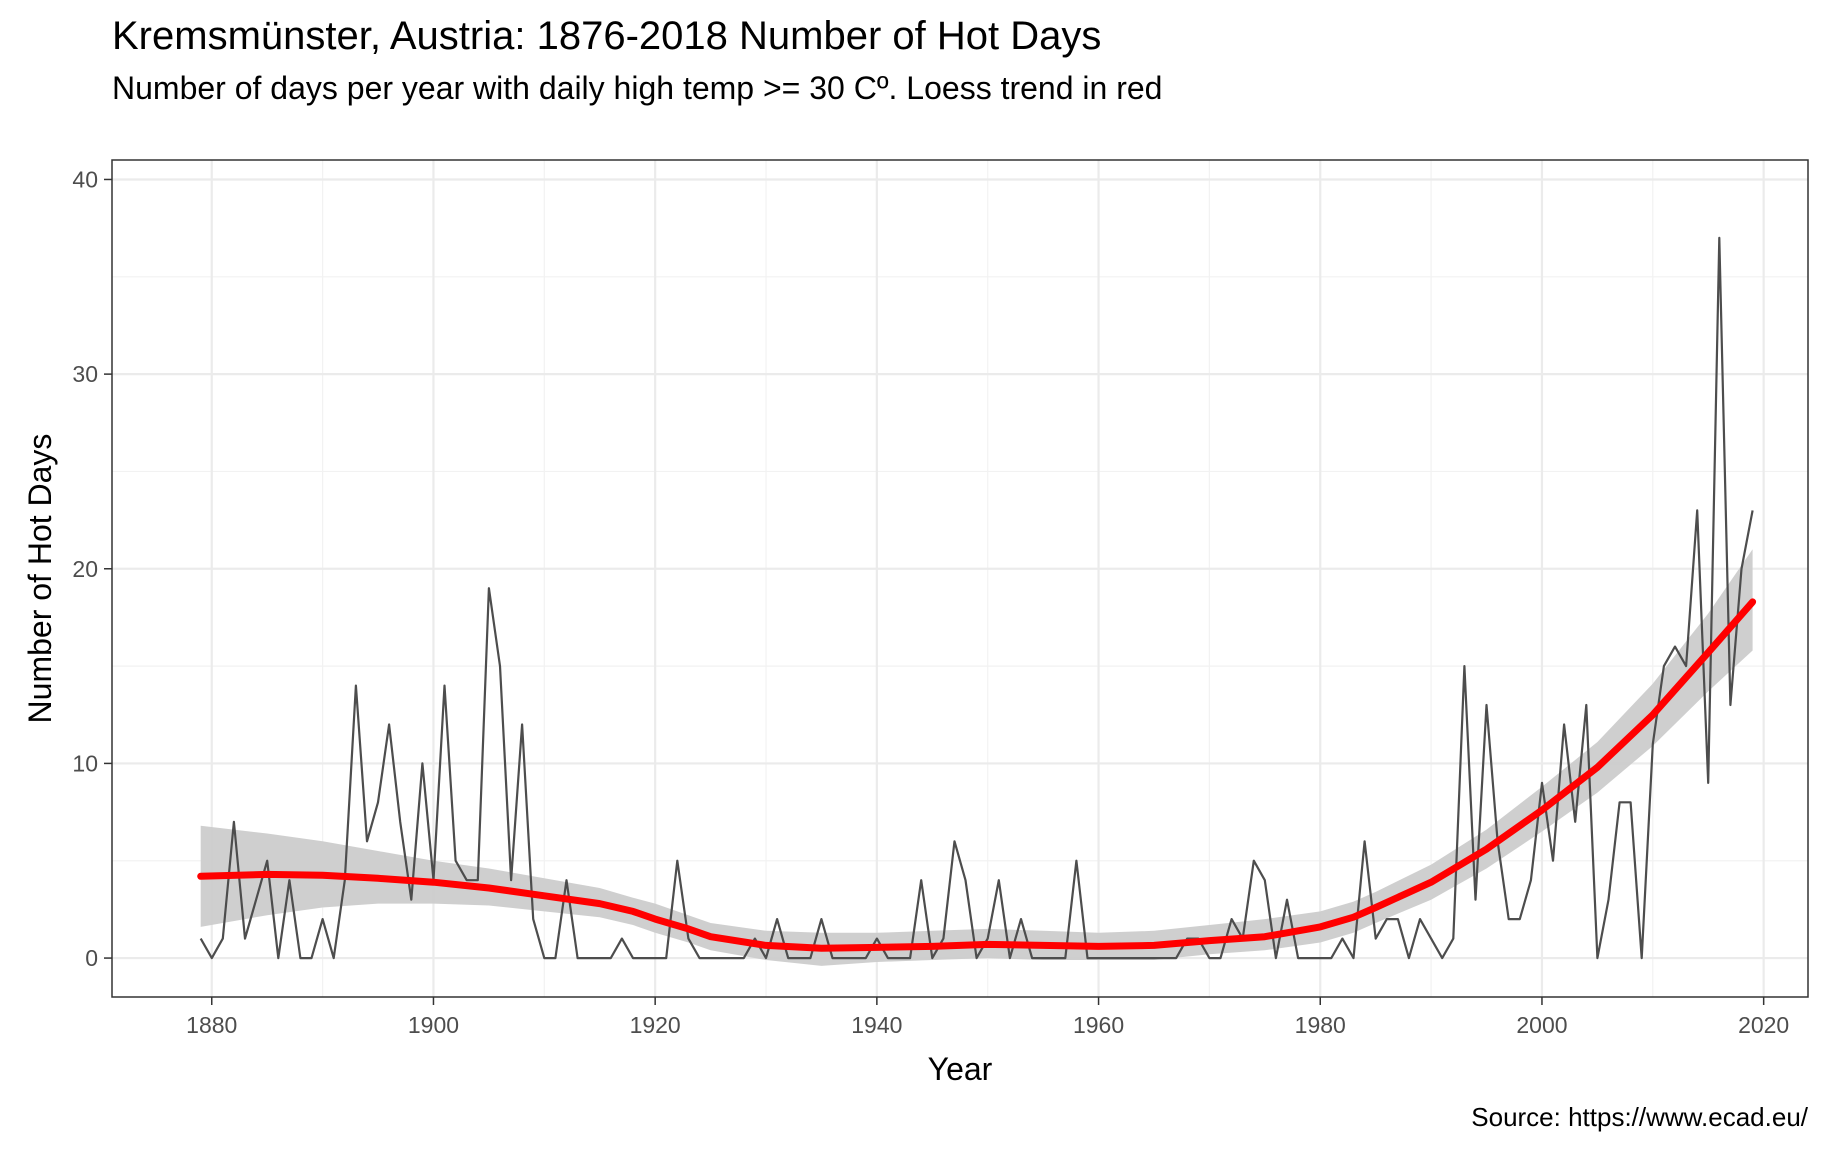 The image size is (1824, 1152). I want to click on source-caption: Source: https://www.ecad.eu/, so click(1639, 1117).